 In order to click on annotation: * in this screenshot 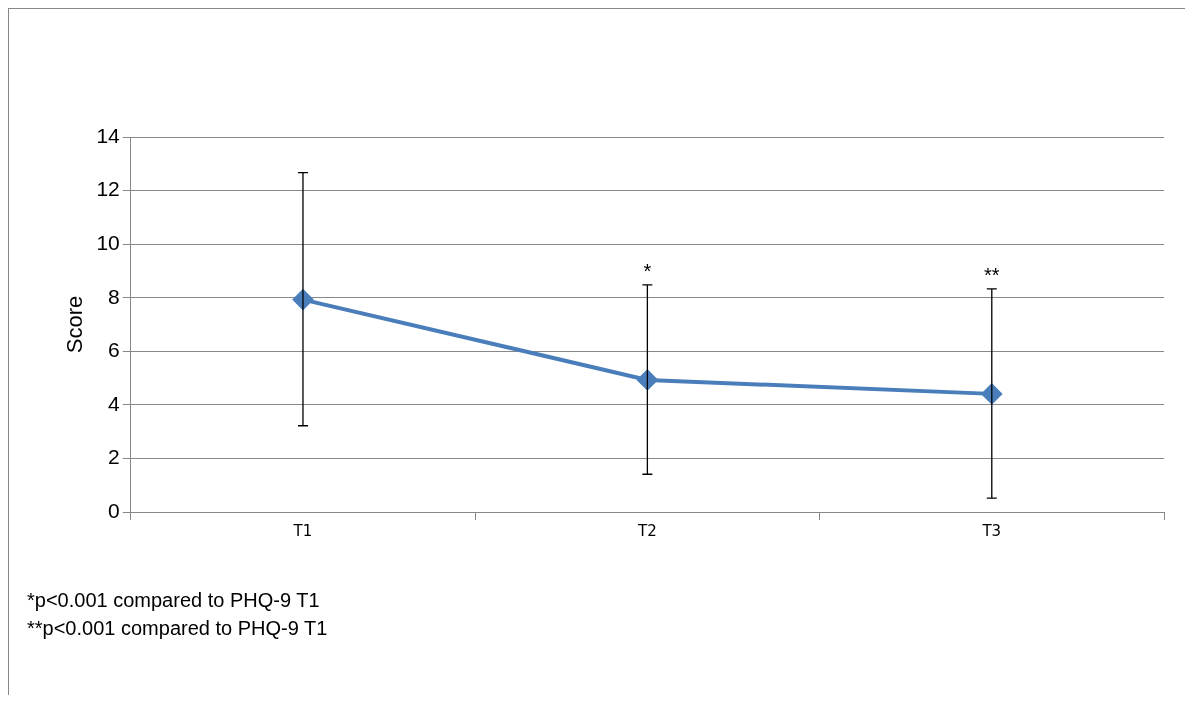, I will do `click(647, 271)`.